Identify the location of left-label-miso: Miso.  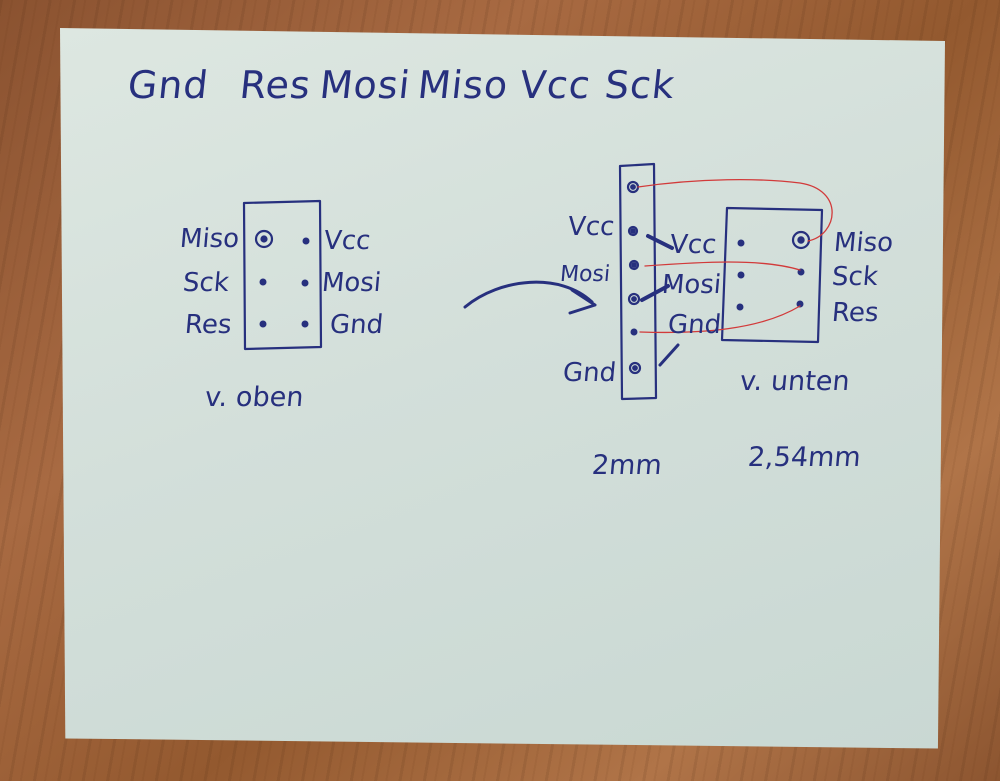
(209, 239).